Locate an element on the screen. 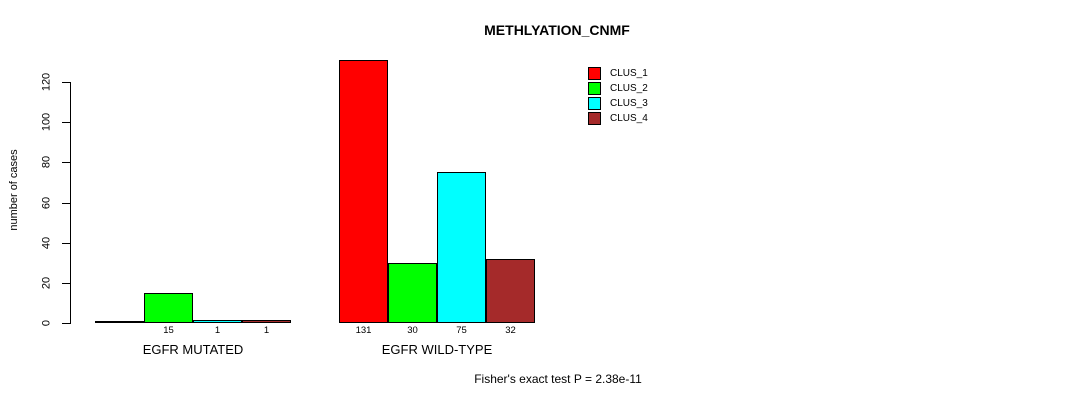  category-label: EGFR MUTATED is located at coordinates (193, 349).